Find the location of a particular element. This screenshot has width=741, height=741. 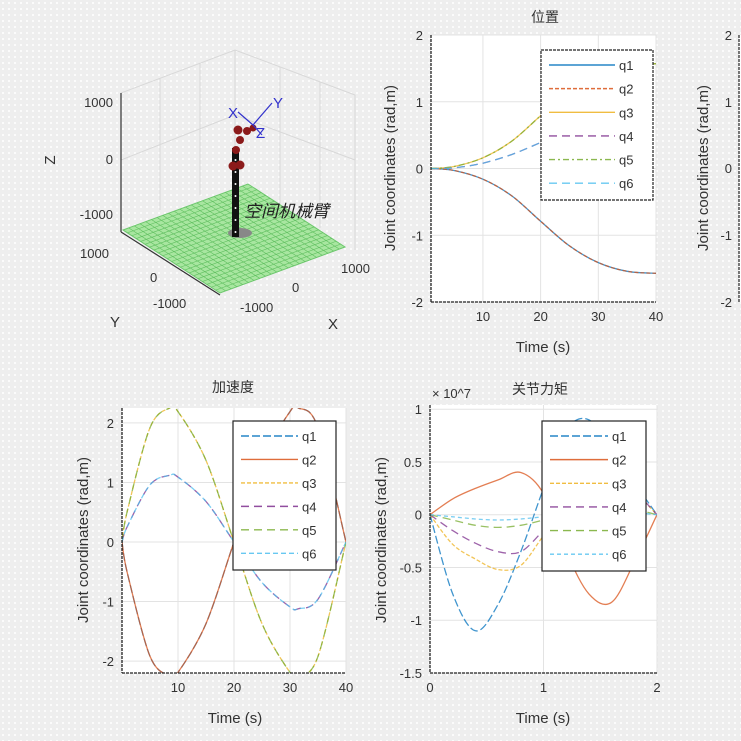

frame-label-y: Y is located at coordinates (278, 103).